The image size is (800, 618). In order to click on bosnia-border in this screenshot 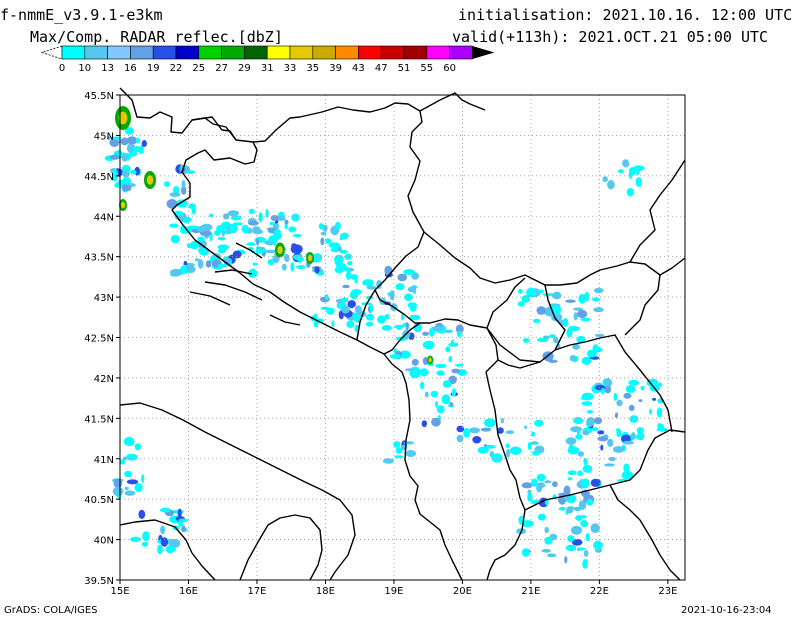, I will do `click(308, 221)`.